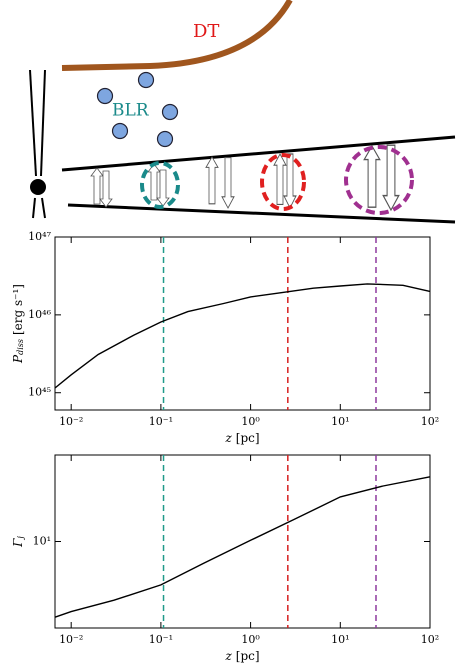  I want to click on y-axis-label: Γj, so click(18, 542).